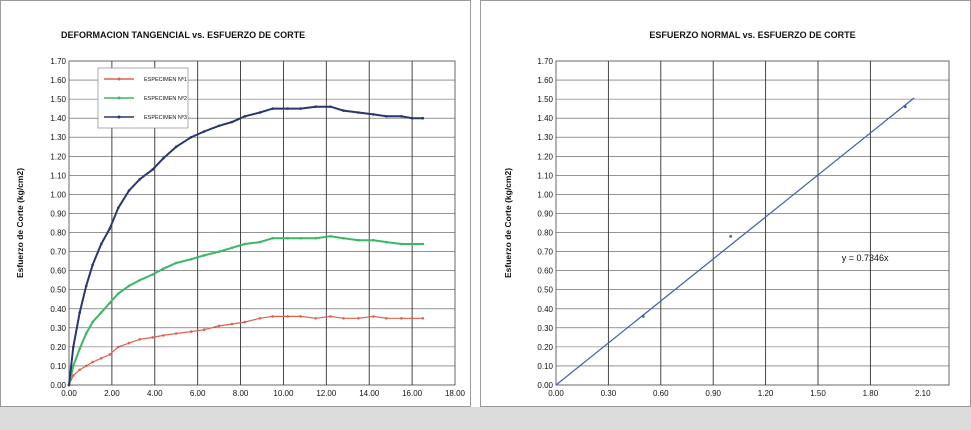 The width and height of the screenshot is (971, 430). What do you see at coordinates (58, 385) in the screenshot?
I see `y-tick-label: 0.00` at bounding box center [58, 385].